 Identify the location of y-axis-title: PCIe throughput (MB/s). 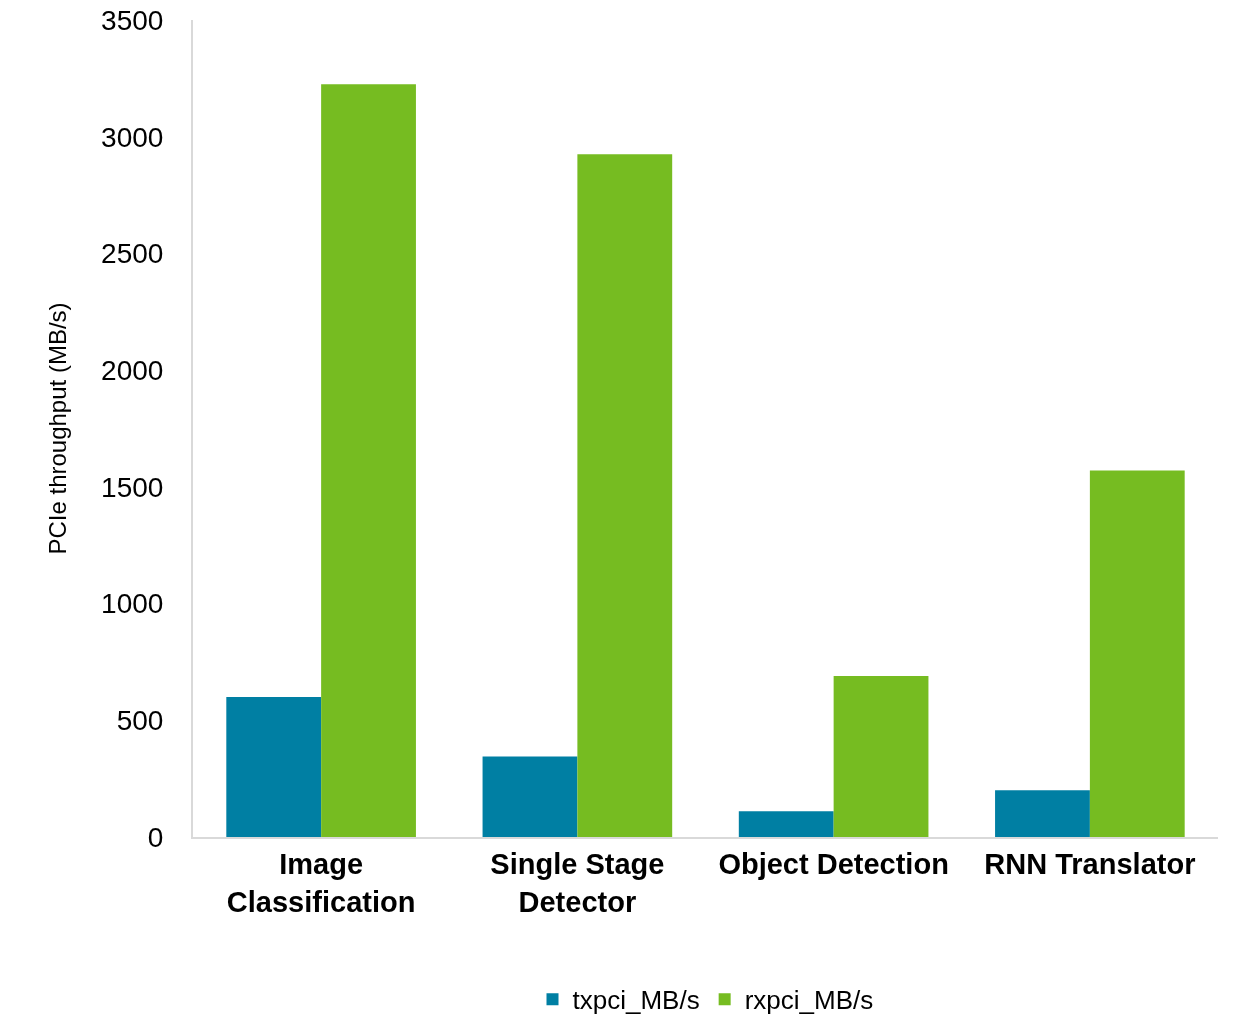
(57, 428).